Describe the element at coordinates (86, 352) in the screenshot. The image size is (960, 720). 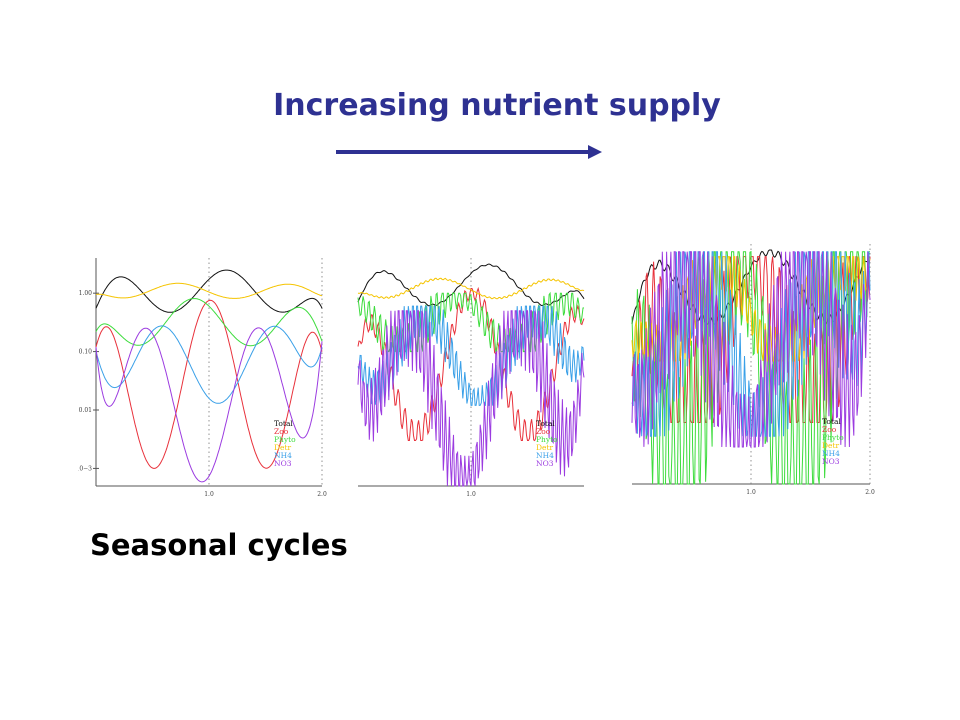
I see `y-tick-label: 0.10` at that location.